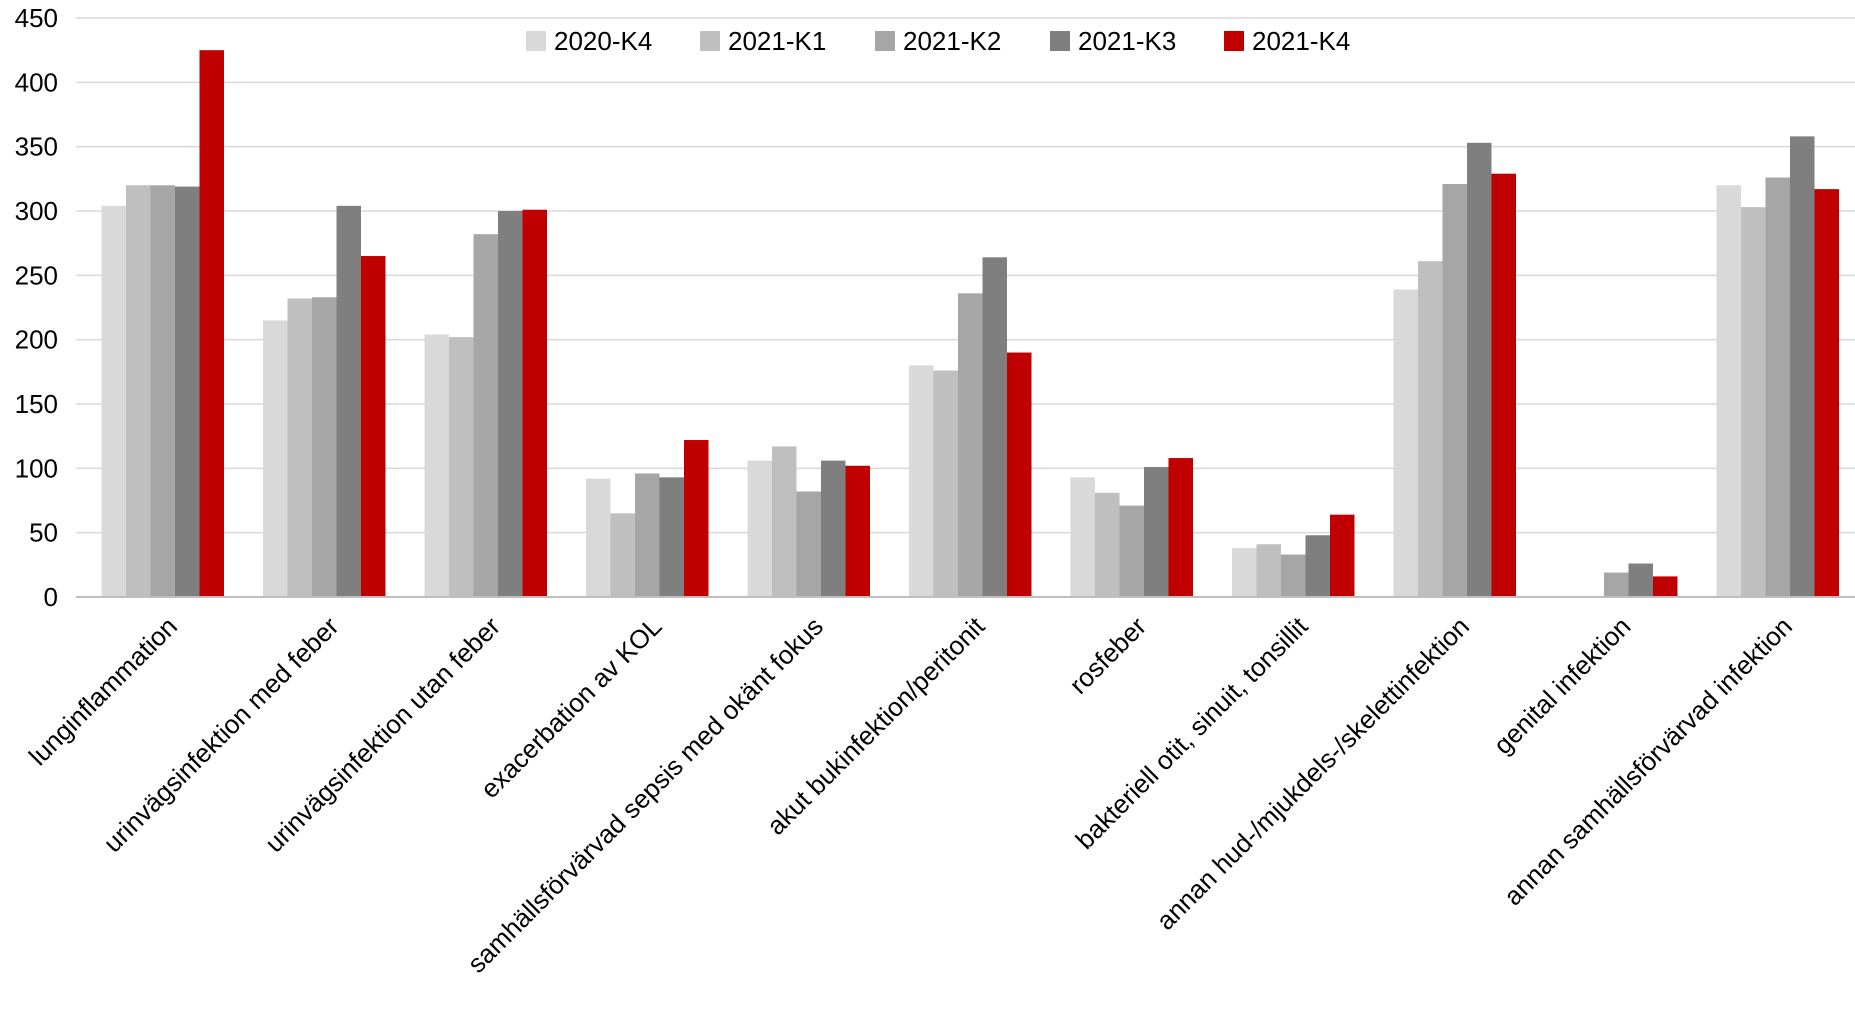 The width and height of the screenshot is (1855, 1027). What do you see at coordinates (43, 533) in the screenshot?
I see `y-tick-label: 50` at bounding box center [43, 533].